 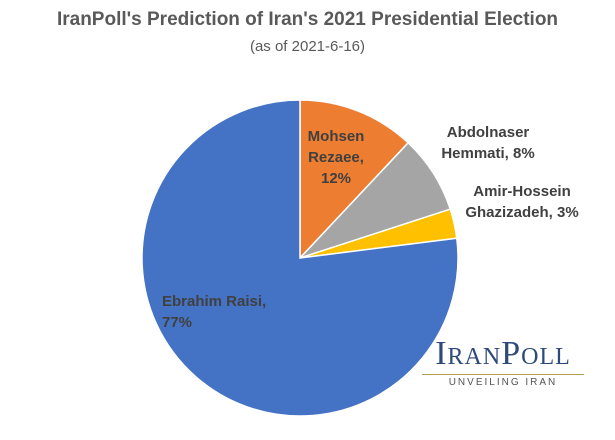 I want to click on data-label: Amir-Hossein Ghazizadeh, 3%, so click(x=522, y=202).